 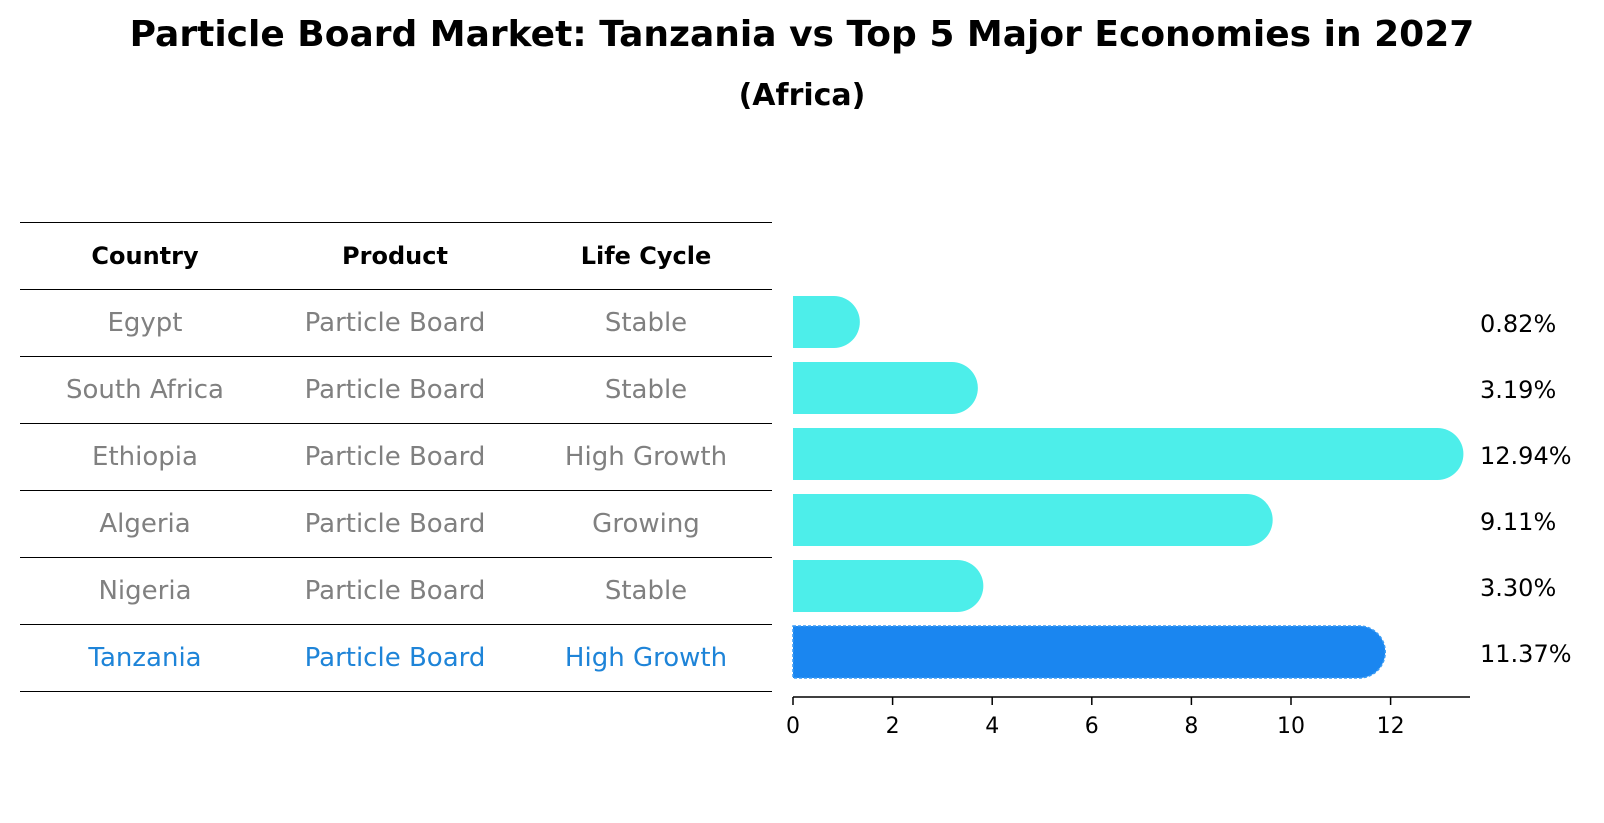 I want to click on bar-nigeria, so click(x=888, y=586).